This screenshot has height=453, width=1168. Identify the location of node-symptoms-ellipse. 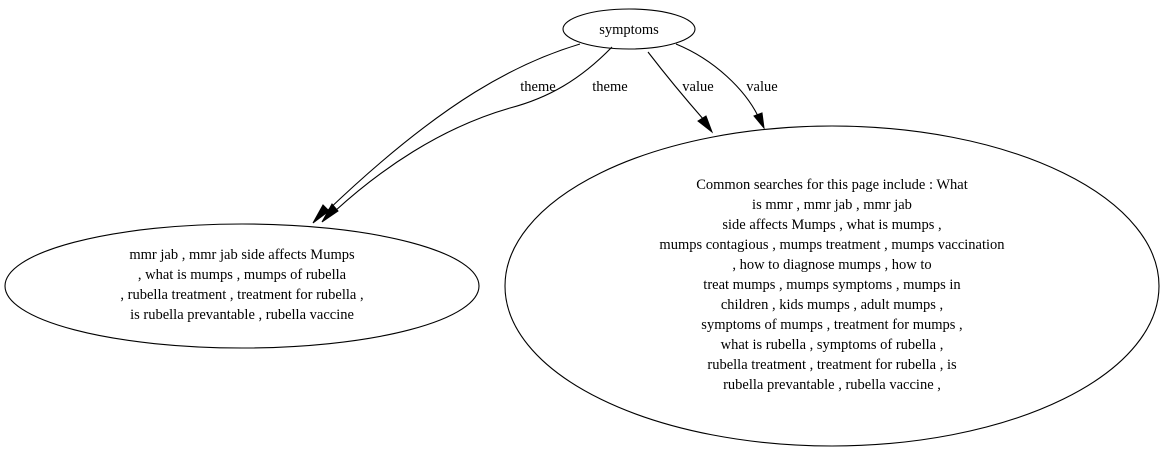
(629, 29).